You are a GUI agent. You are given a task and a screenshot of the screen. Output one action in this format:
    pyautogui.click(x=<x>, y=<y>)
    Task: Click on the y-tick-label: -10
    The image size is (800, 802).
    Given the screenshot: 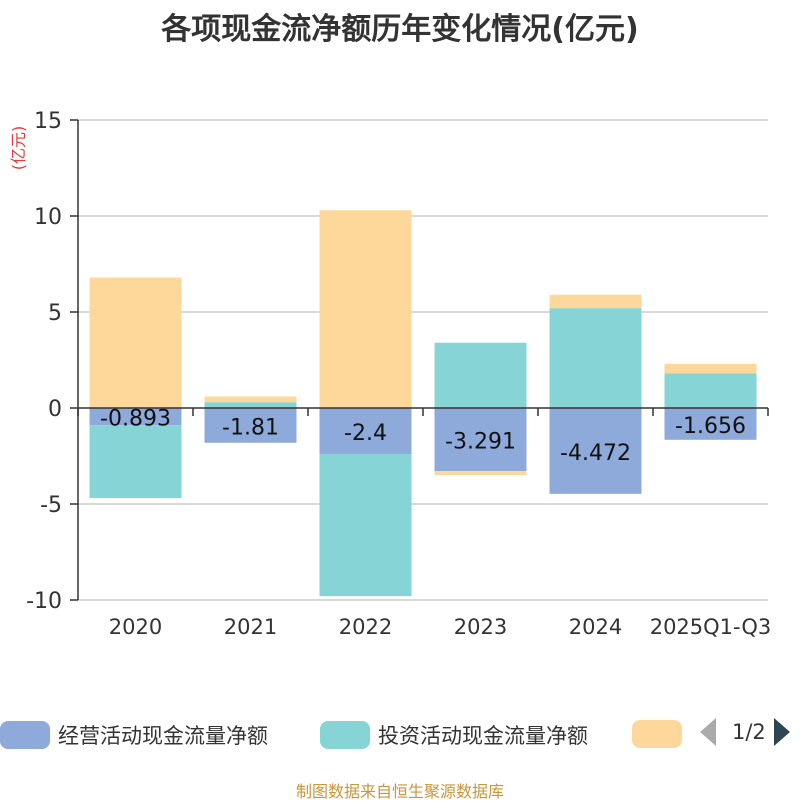 What is the action you would take?
    pyautogui.click(x=44, y=601)
    